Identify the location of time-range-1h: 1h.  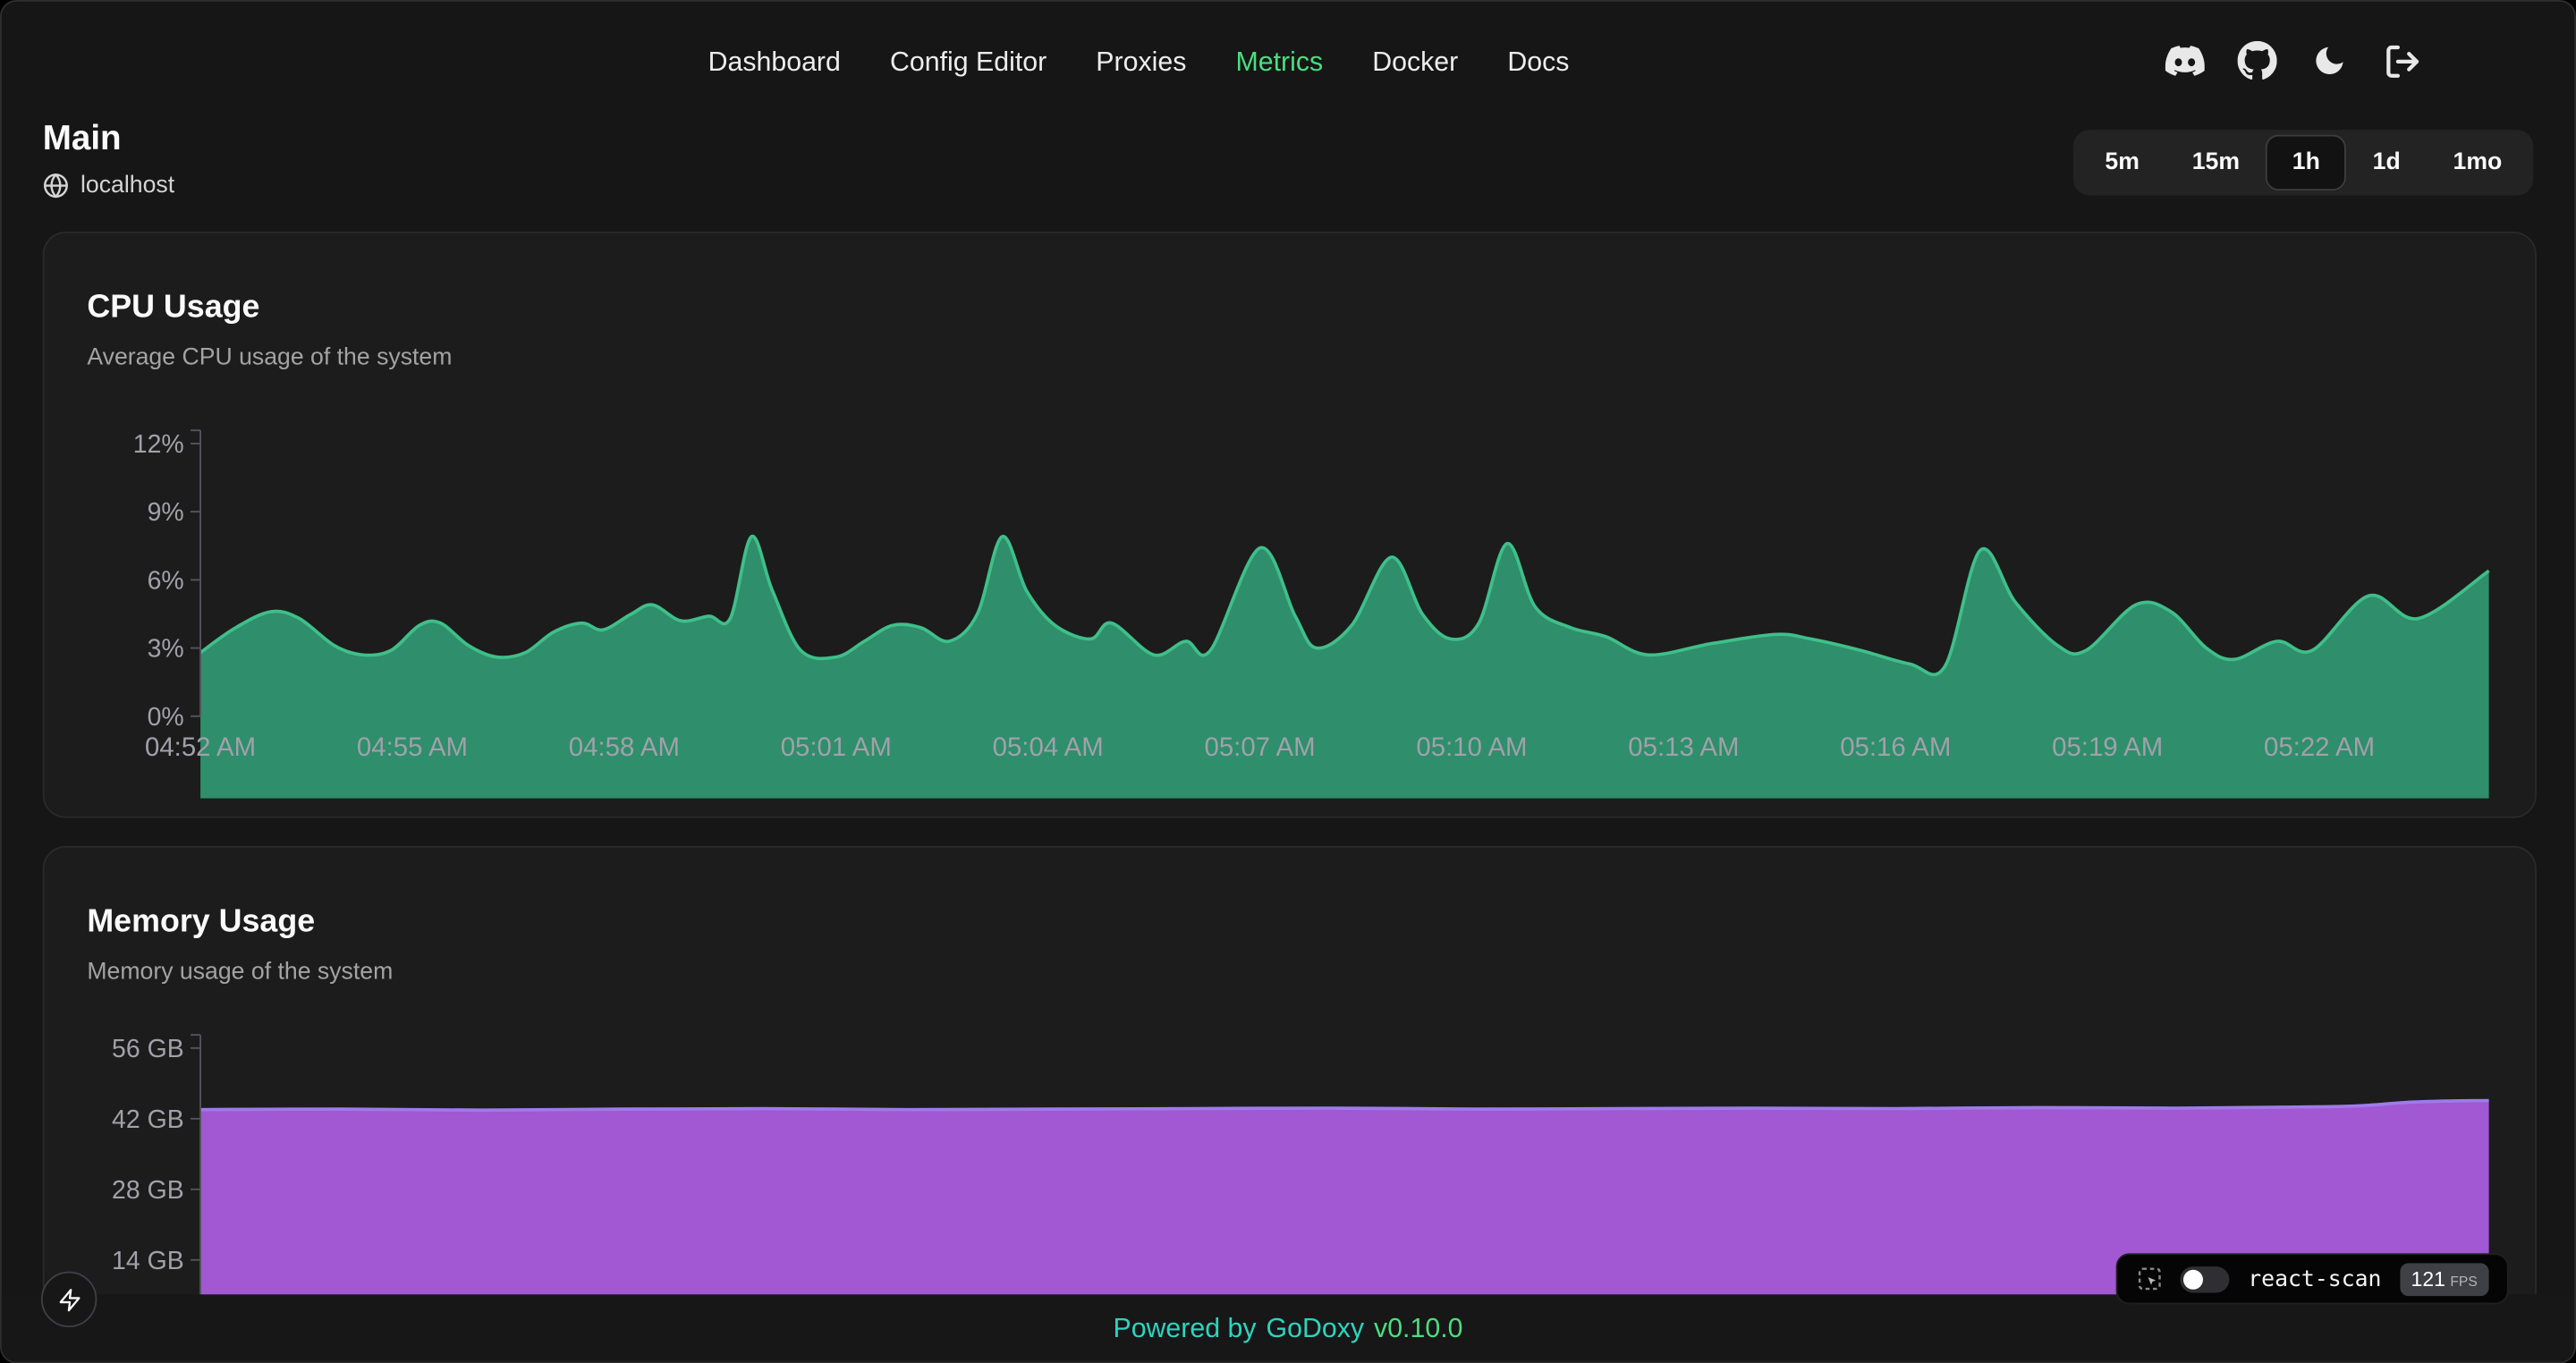
(2306, 163).